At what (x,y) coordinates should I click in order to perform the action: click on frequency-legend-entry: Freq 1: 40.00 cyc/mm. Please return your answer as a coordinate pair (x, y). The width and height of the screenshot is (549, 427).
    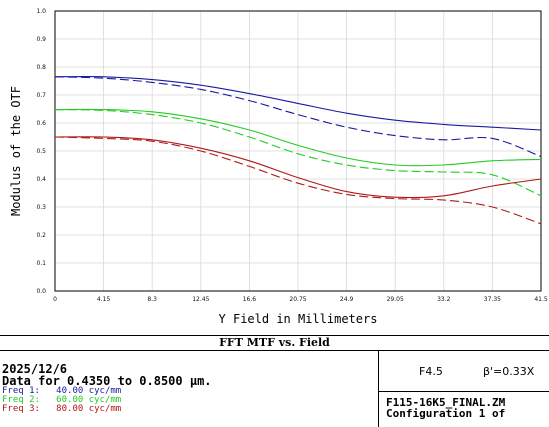
    Looking at the image, I should click on (62, 391).